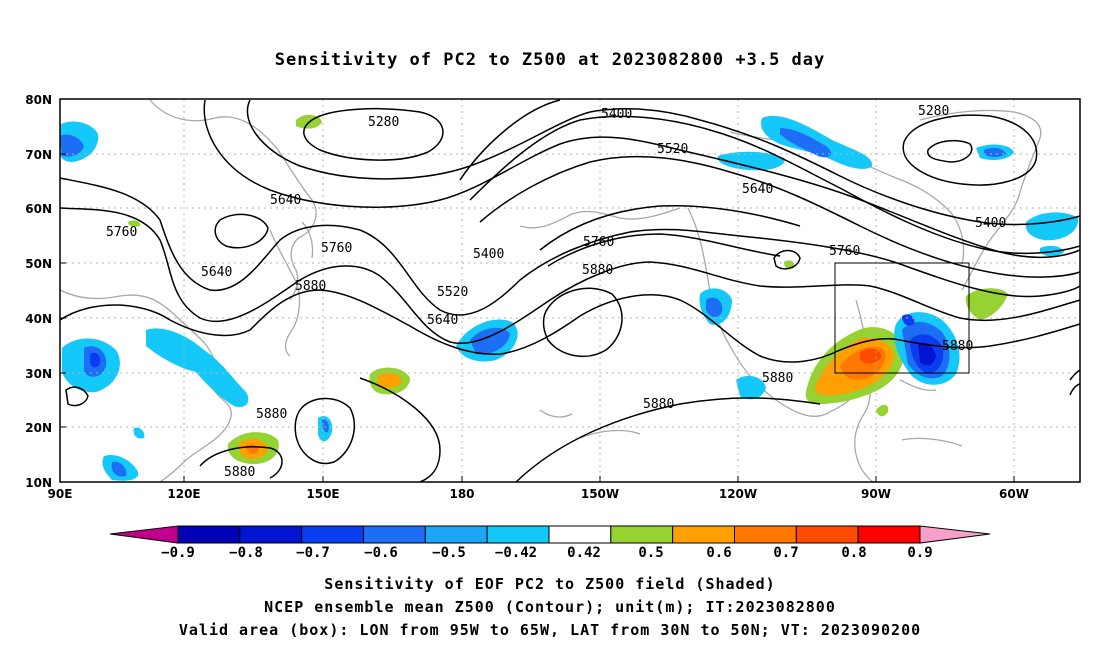  I want to click on colorbar-label: 0.7, so click(785, 553).